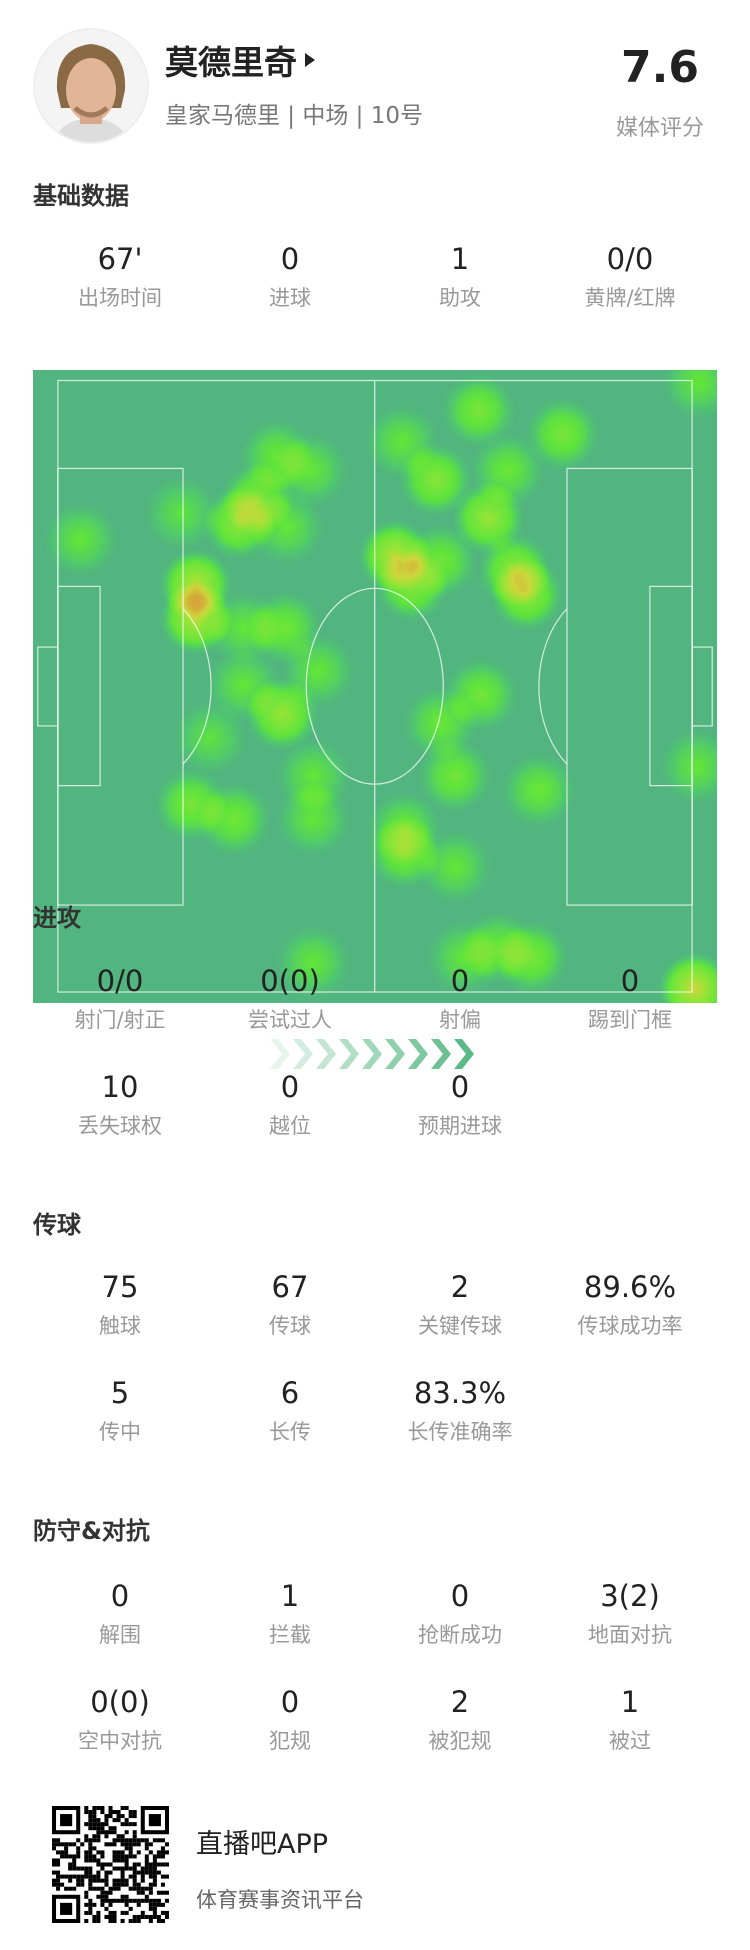 Image resolution: width=750 pixels, height=1950 pixels. Describe the element at coordinates (120, 1614) in the screenshot. I see `stat-defense: 0 解围` at that location.